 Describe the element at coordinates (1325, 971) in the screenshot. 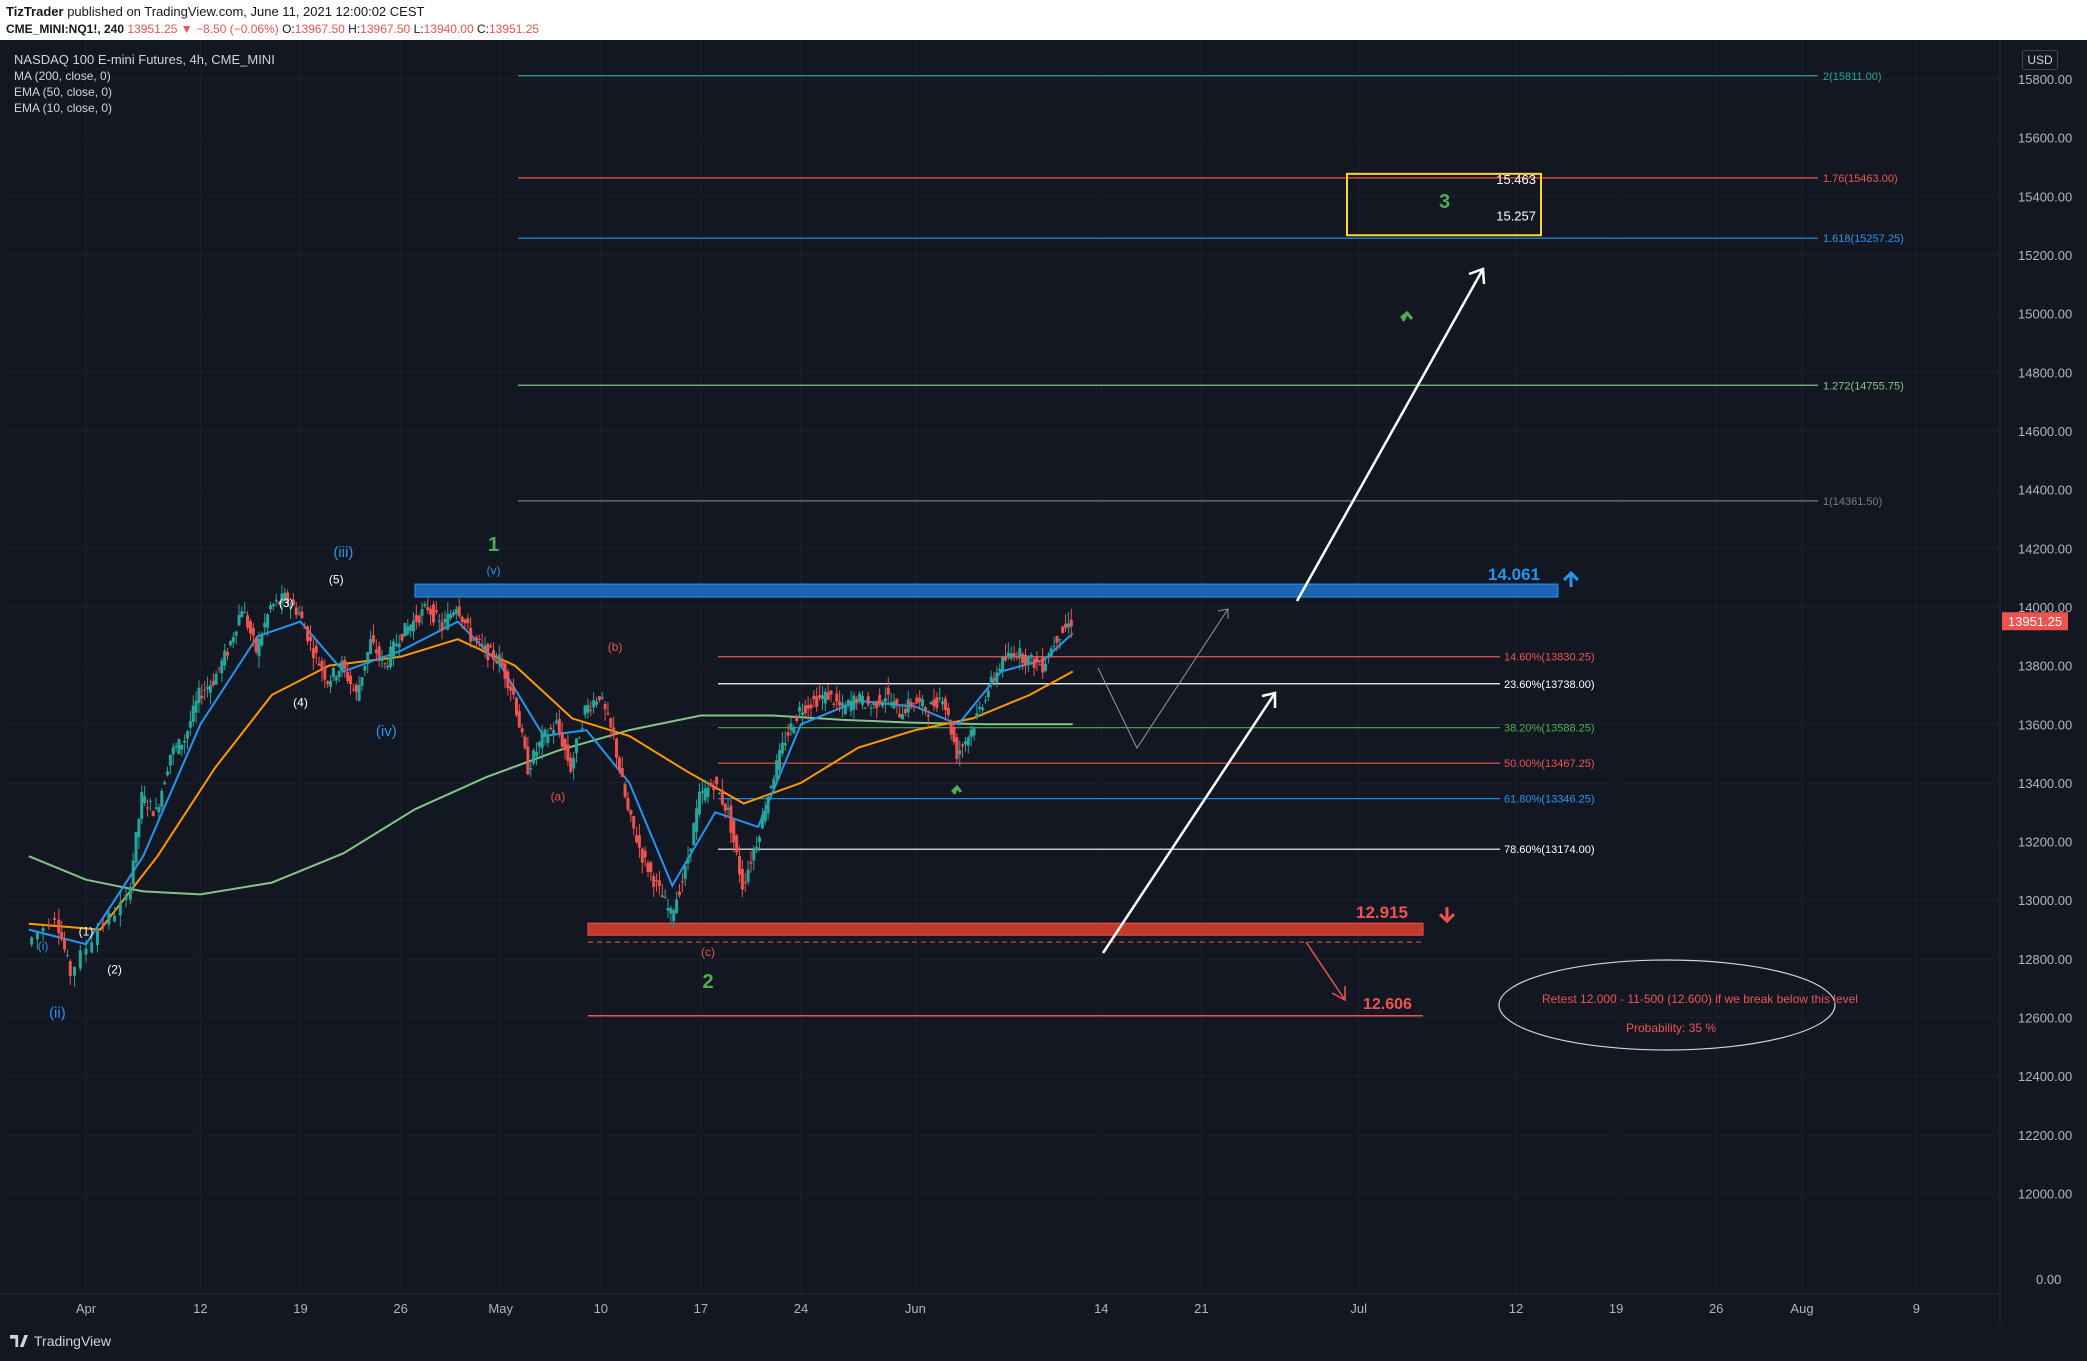

I see `down-target-arrow` at that location.